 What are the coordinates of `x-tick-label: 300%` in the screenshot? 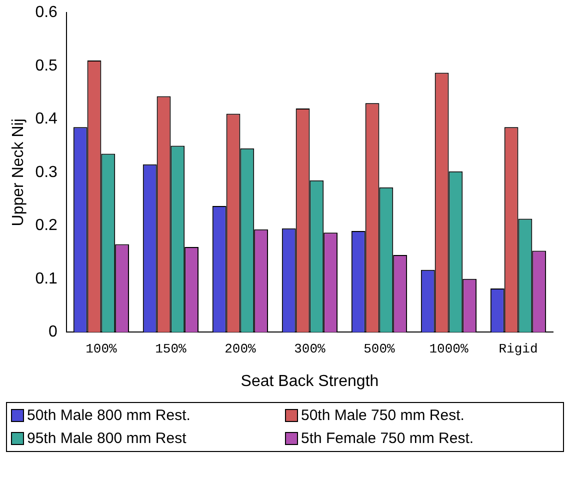 It's located at (310, 348).